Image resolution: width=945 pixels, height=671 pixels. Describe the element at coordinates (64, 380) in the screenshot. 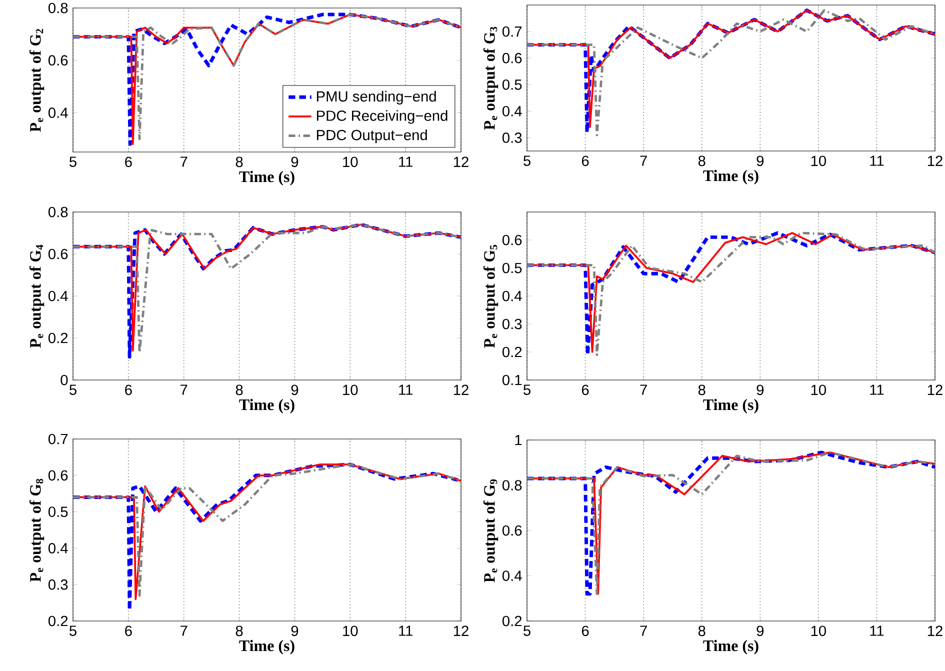

I see `y-tick-label: 0` at that location.